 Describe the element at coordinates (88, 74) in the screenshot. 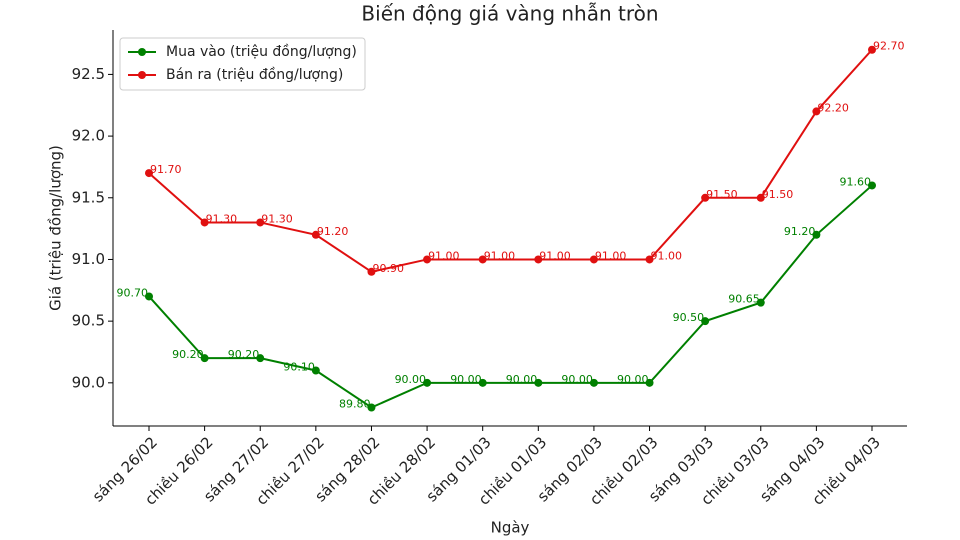

I see `y-tick-label: 92.5` at that location.